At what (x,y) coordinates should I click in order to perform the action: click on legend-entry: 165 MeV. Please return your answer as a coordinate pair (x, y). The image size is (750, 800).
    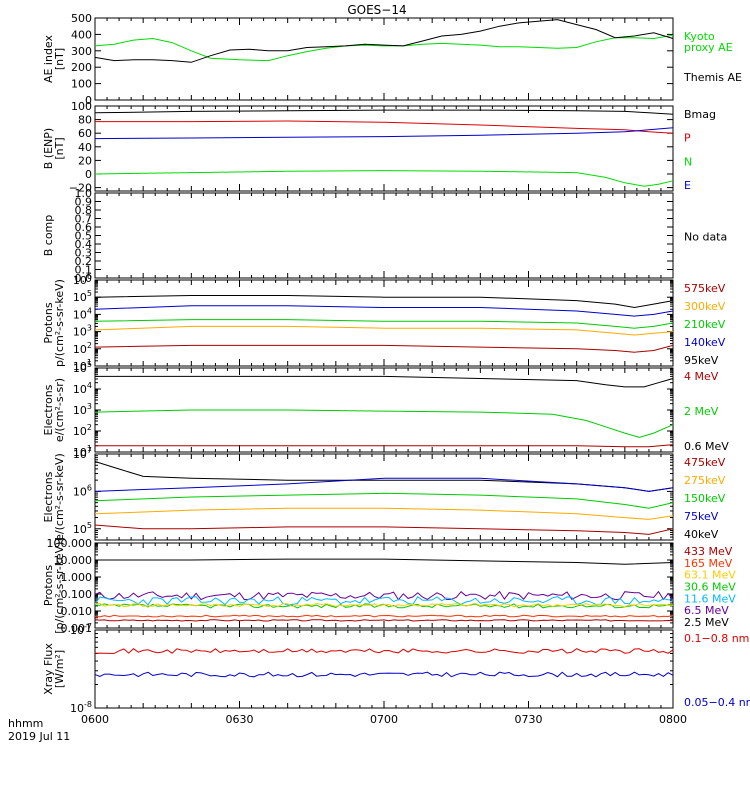
    Looking at the image, I should click on (708, 563).